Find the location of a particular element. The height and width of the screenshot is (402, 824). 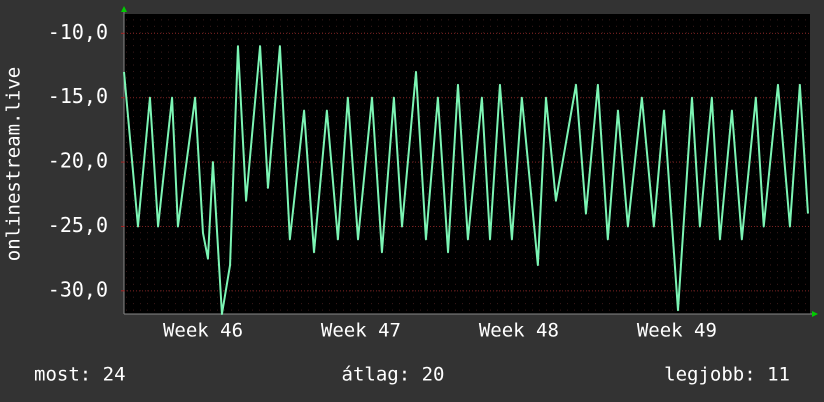

y-tick-label: -30,0 is located at coordinates (78, 289).